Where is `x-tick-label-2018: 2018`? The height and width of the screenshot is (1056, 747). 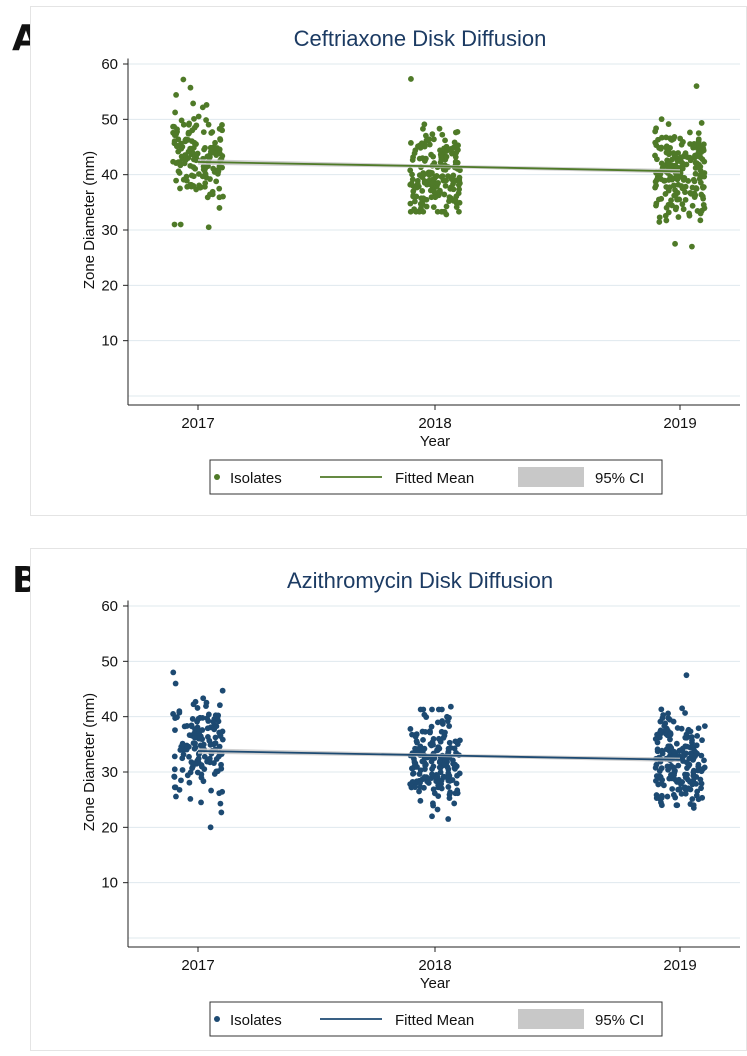
x-tick-label-2018: 2018 is located at coordinates (434, 965).